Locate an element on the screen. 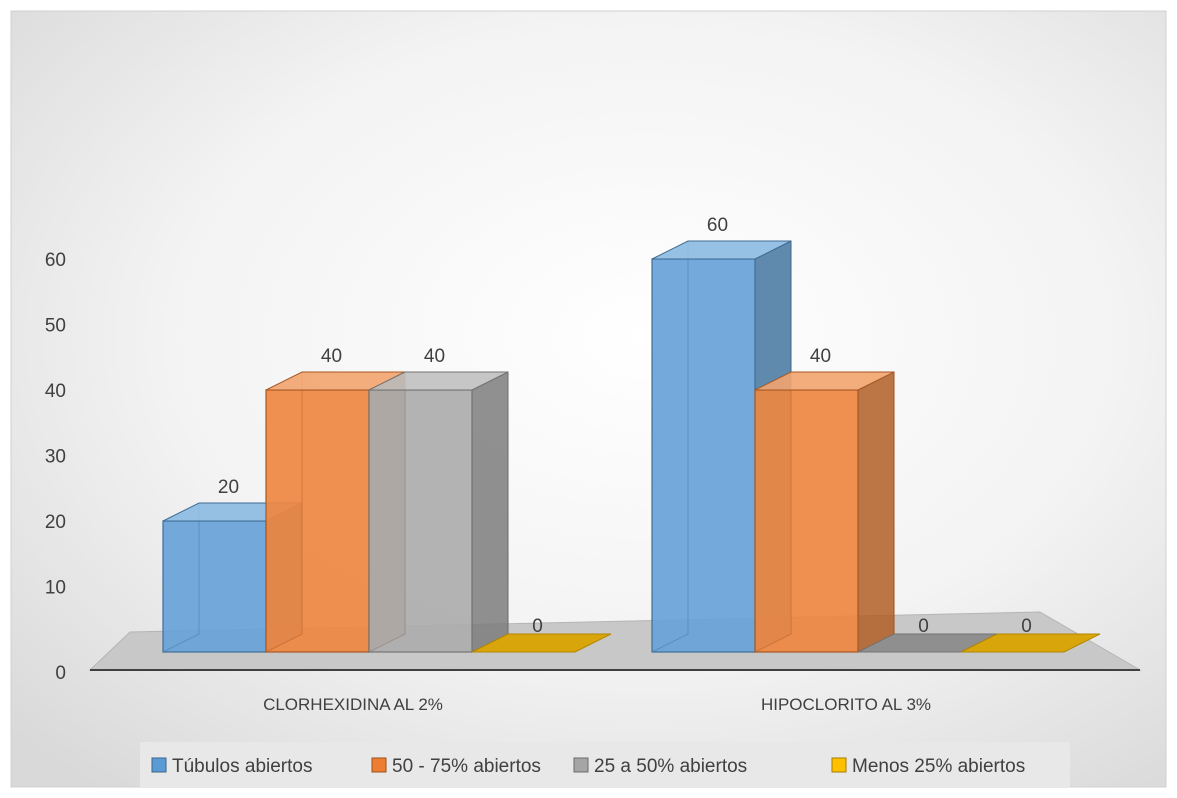 This screenshot has width=1177, height=798. x-category-label: CLORHEXIDINA AL 2% is located at coordinates (353, 704).